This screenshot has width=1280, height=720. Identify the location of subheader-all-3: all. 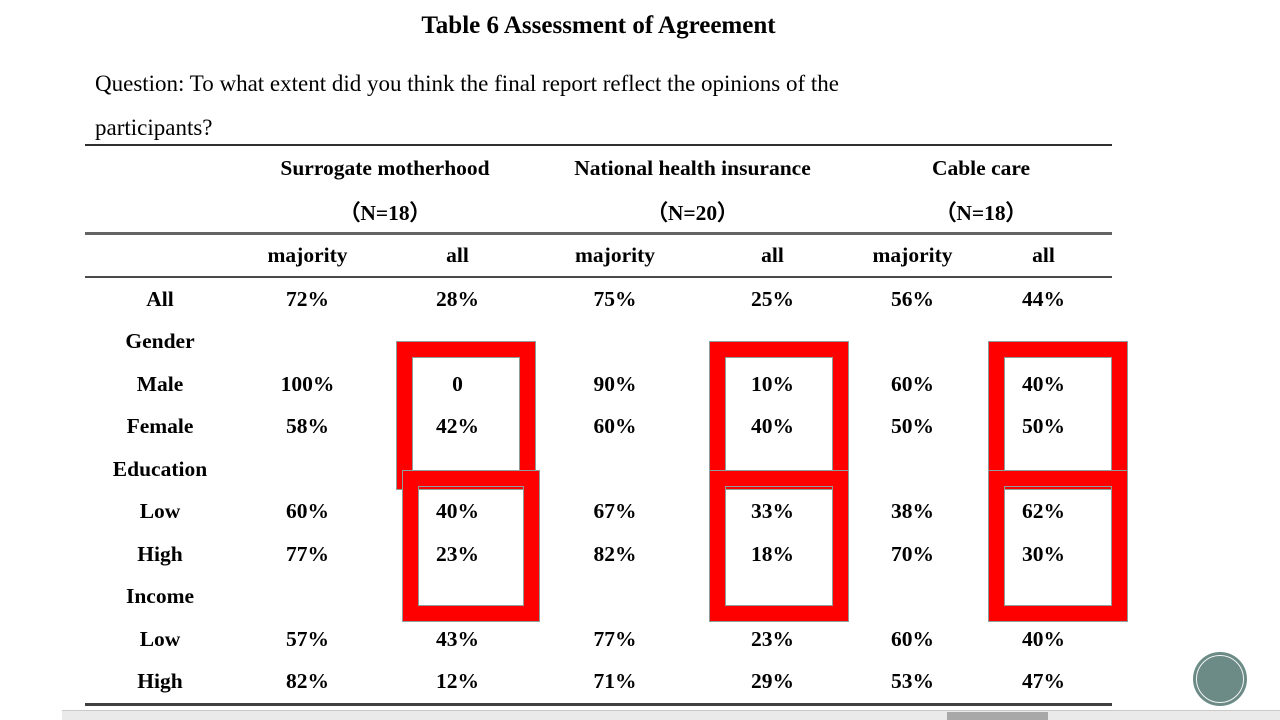
(1043, 255).